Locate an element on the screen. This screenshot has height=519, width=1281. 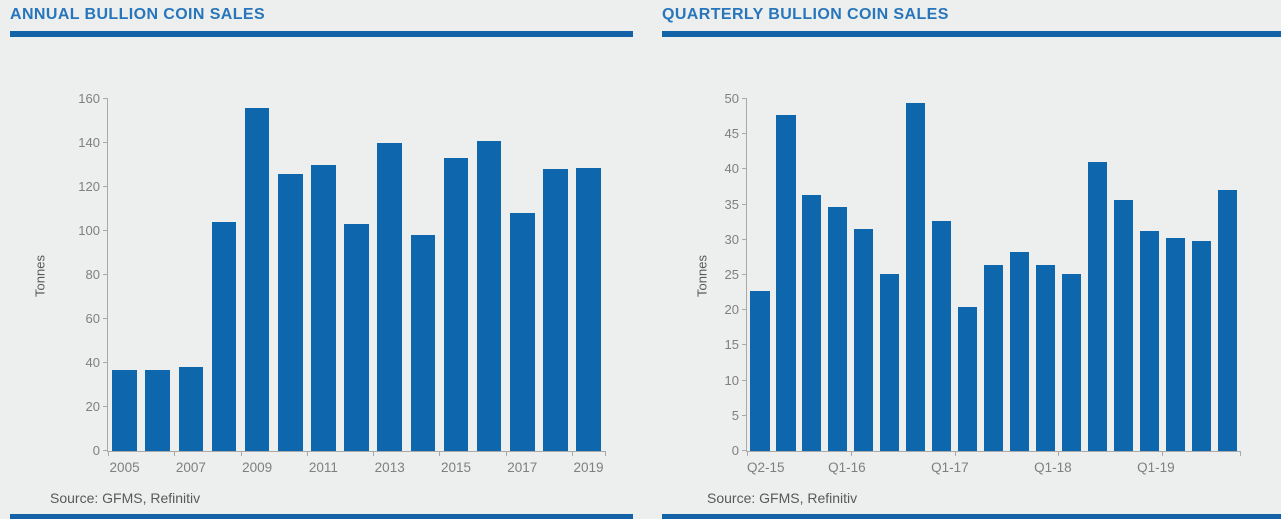
title-underline-rule is located at coordinates (971, 34).